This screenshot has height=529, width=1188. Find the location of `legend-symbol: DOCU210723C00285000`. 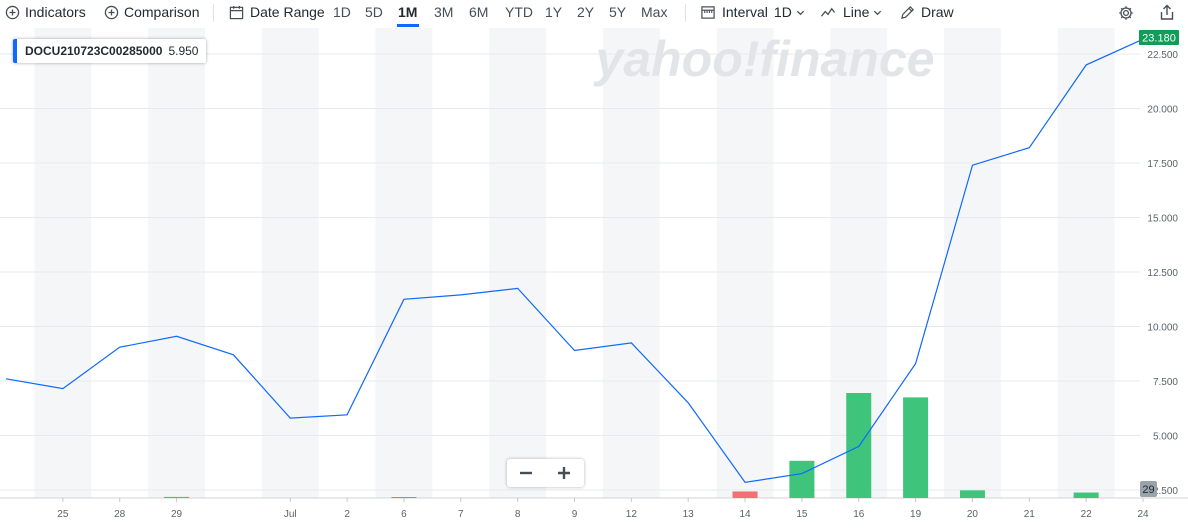

legend-symbol: DOCU210723C00285000 is located at coordinates (94, 51).